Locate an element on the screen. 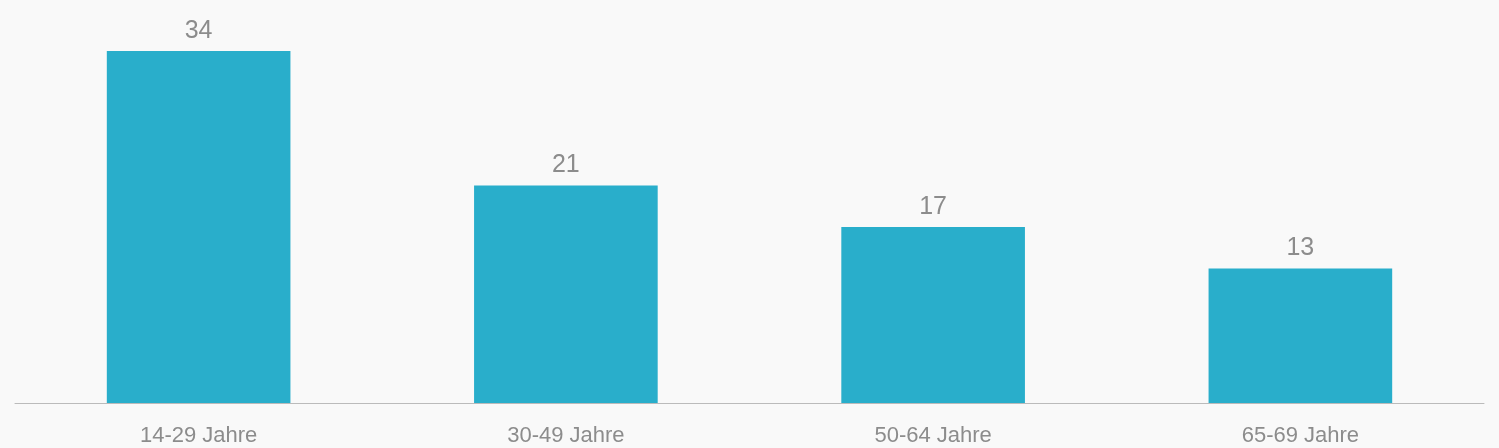  x-tick-label: 50-64 Jahre is located at coordinates (933, 434).